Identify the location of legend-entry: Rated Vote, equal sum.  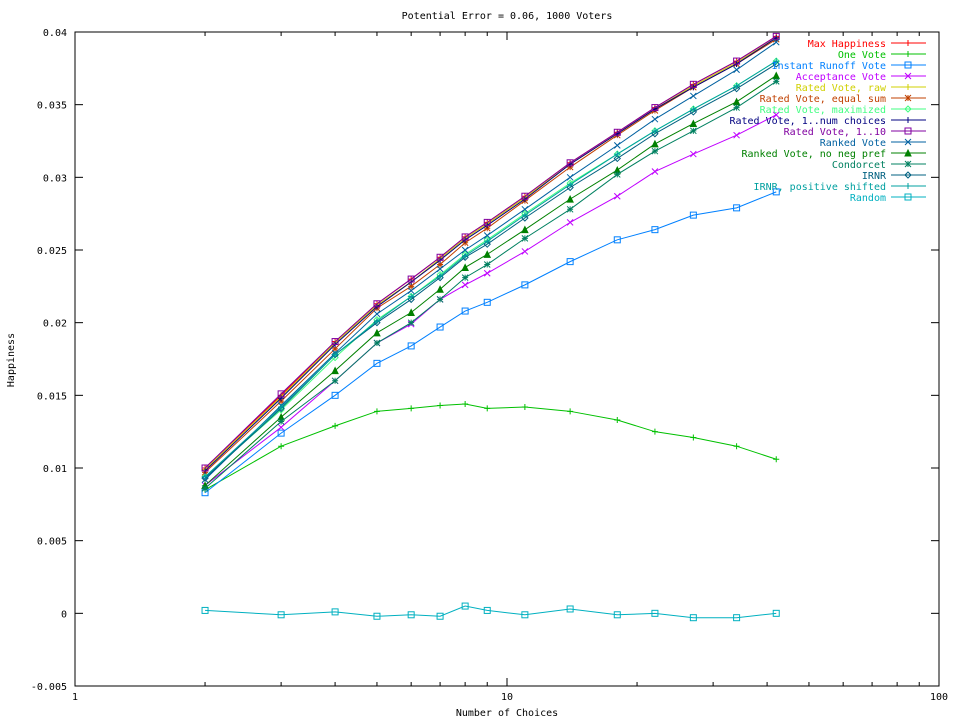
(843, 99).